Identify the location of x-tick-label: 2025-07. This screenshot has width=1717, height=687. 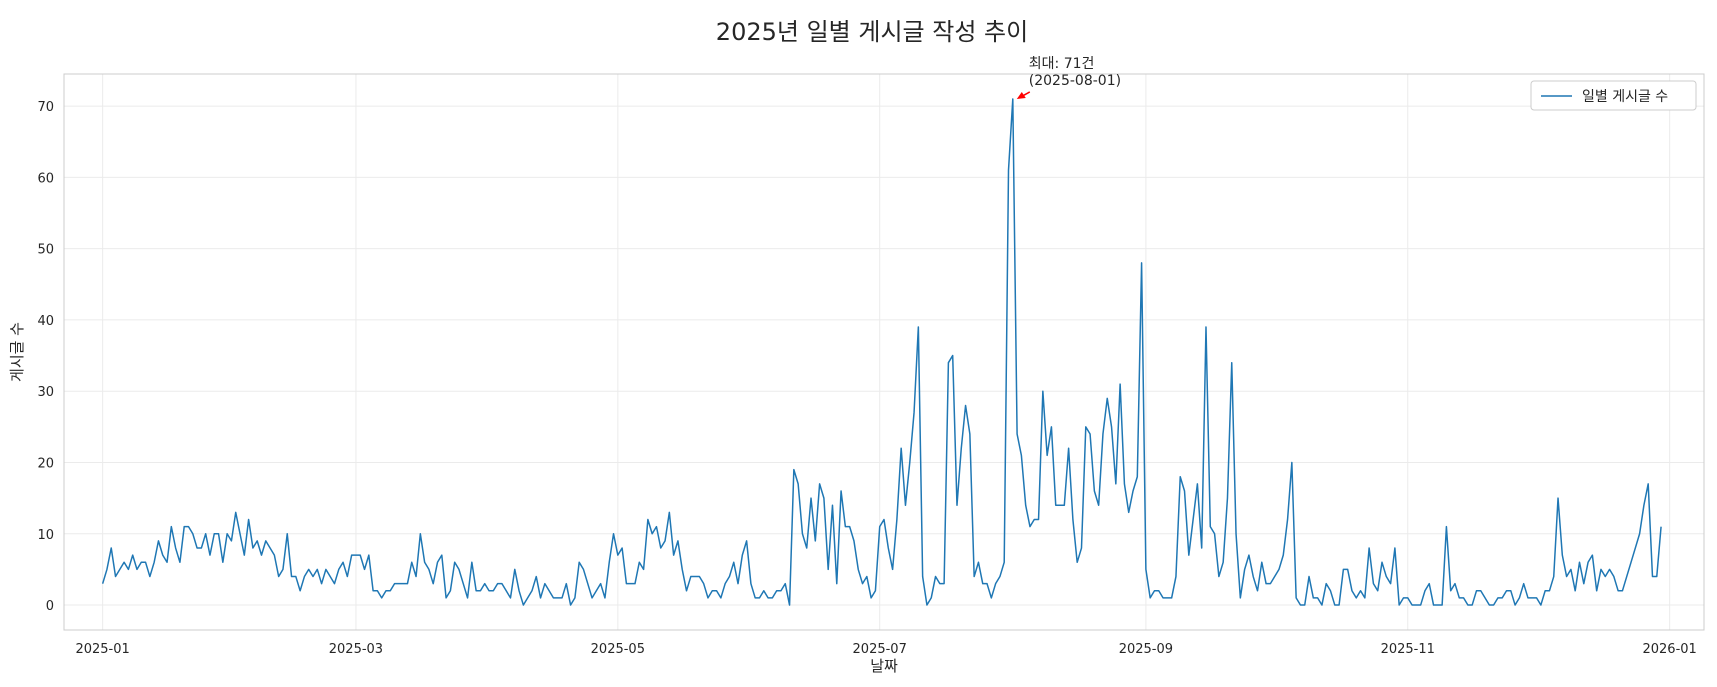
(880, 649).